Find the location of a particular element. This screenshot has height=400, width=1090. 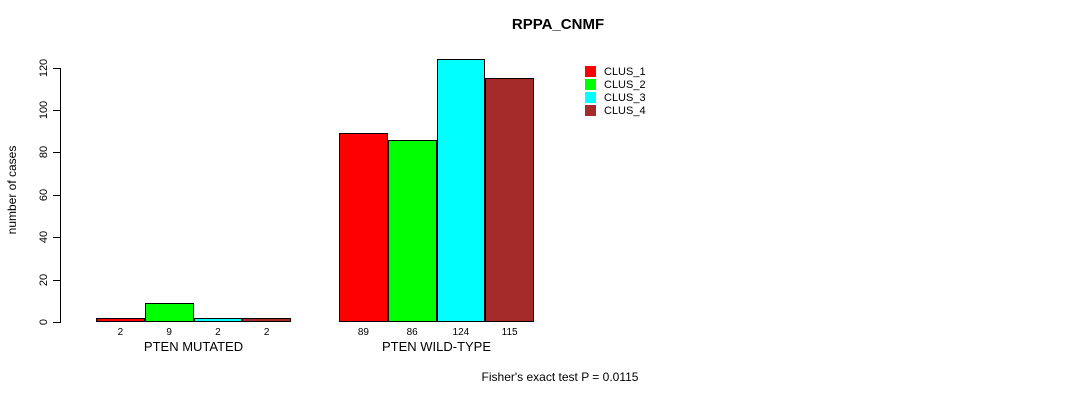

group-label-pten-wild-type: PTEN WILD-TYPE is located at coordinates (436, 346).